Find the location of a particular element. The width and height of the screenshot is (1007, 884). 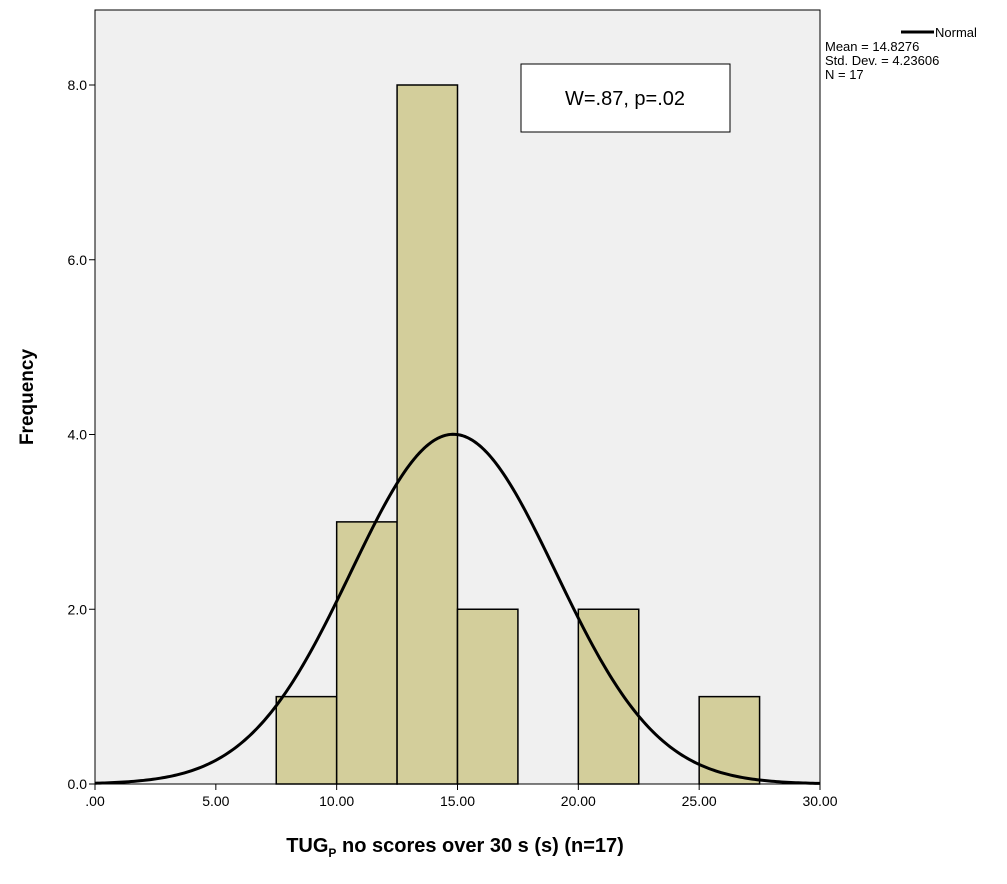

legend-entry-std: Std. Dev. = 4.23606 is located at coordinates (882, 60).